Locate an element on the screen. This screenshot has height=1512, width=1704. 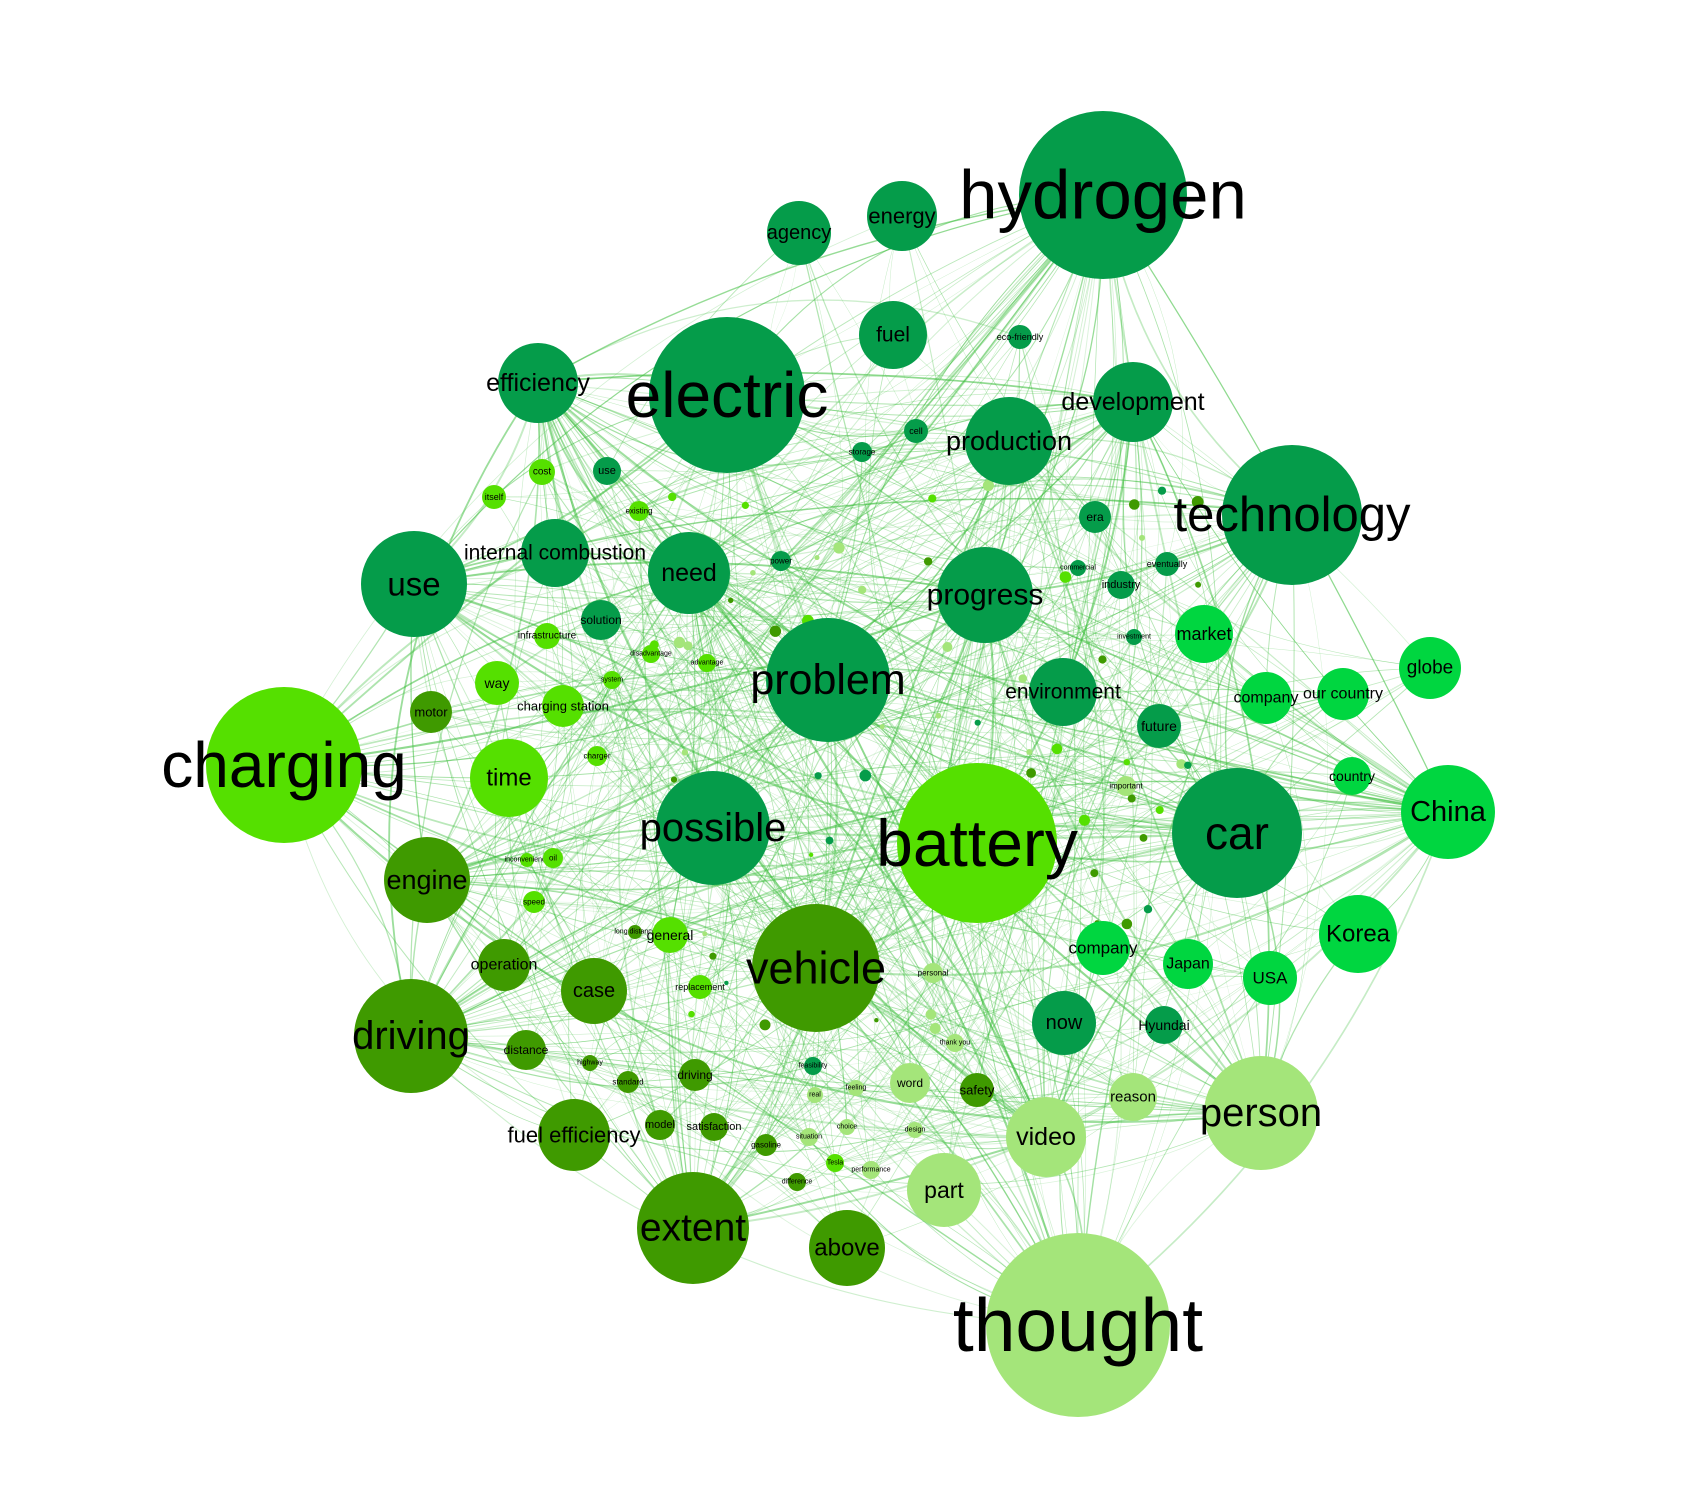
node-problem: problem is located at coordinates (828, 680).